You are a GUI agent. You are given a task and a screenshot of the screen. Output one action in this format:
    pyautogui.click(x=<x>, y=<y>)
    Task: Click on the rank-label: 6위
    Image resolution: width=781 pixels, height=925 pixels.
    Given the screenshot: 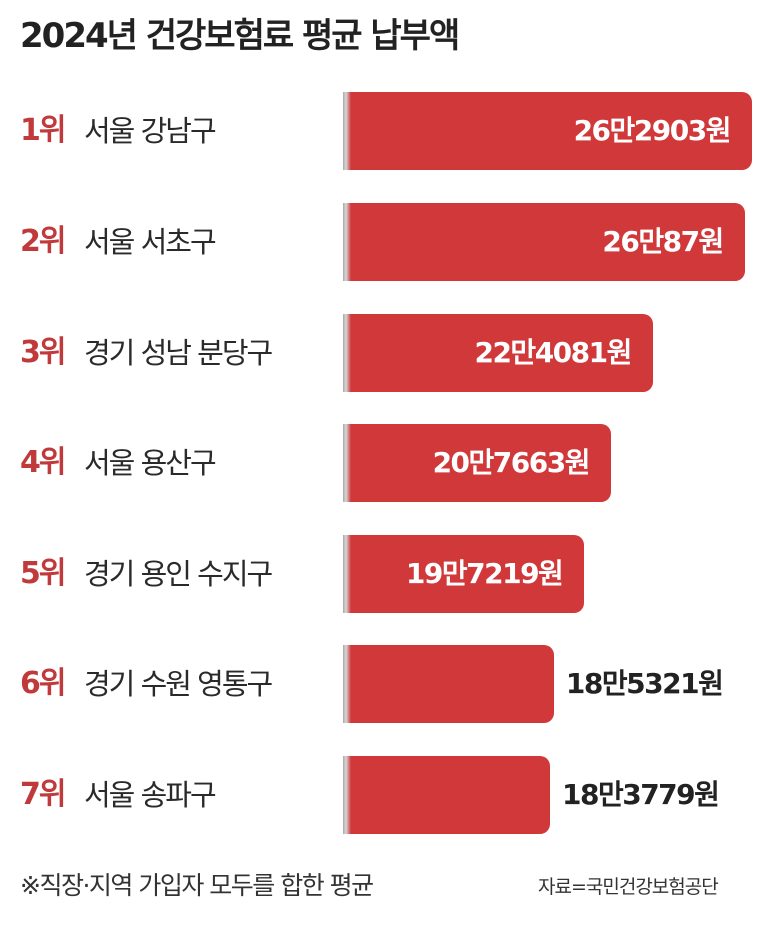 What is the action you would take?
    pyautogui.click(x=43, y=683)
    